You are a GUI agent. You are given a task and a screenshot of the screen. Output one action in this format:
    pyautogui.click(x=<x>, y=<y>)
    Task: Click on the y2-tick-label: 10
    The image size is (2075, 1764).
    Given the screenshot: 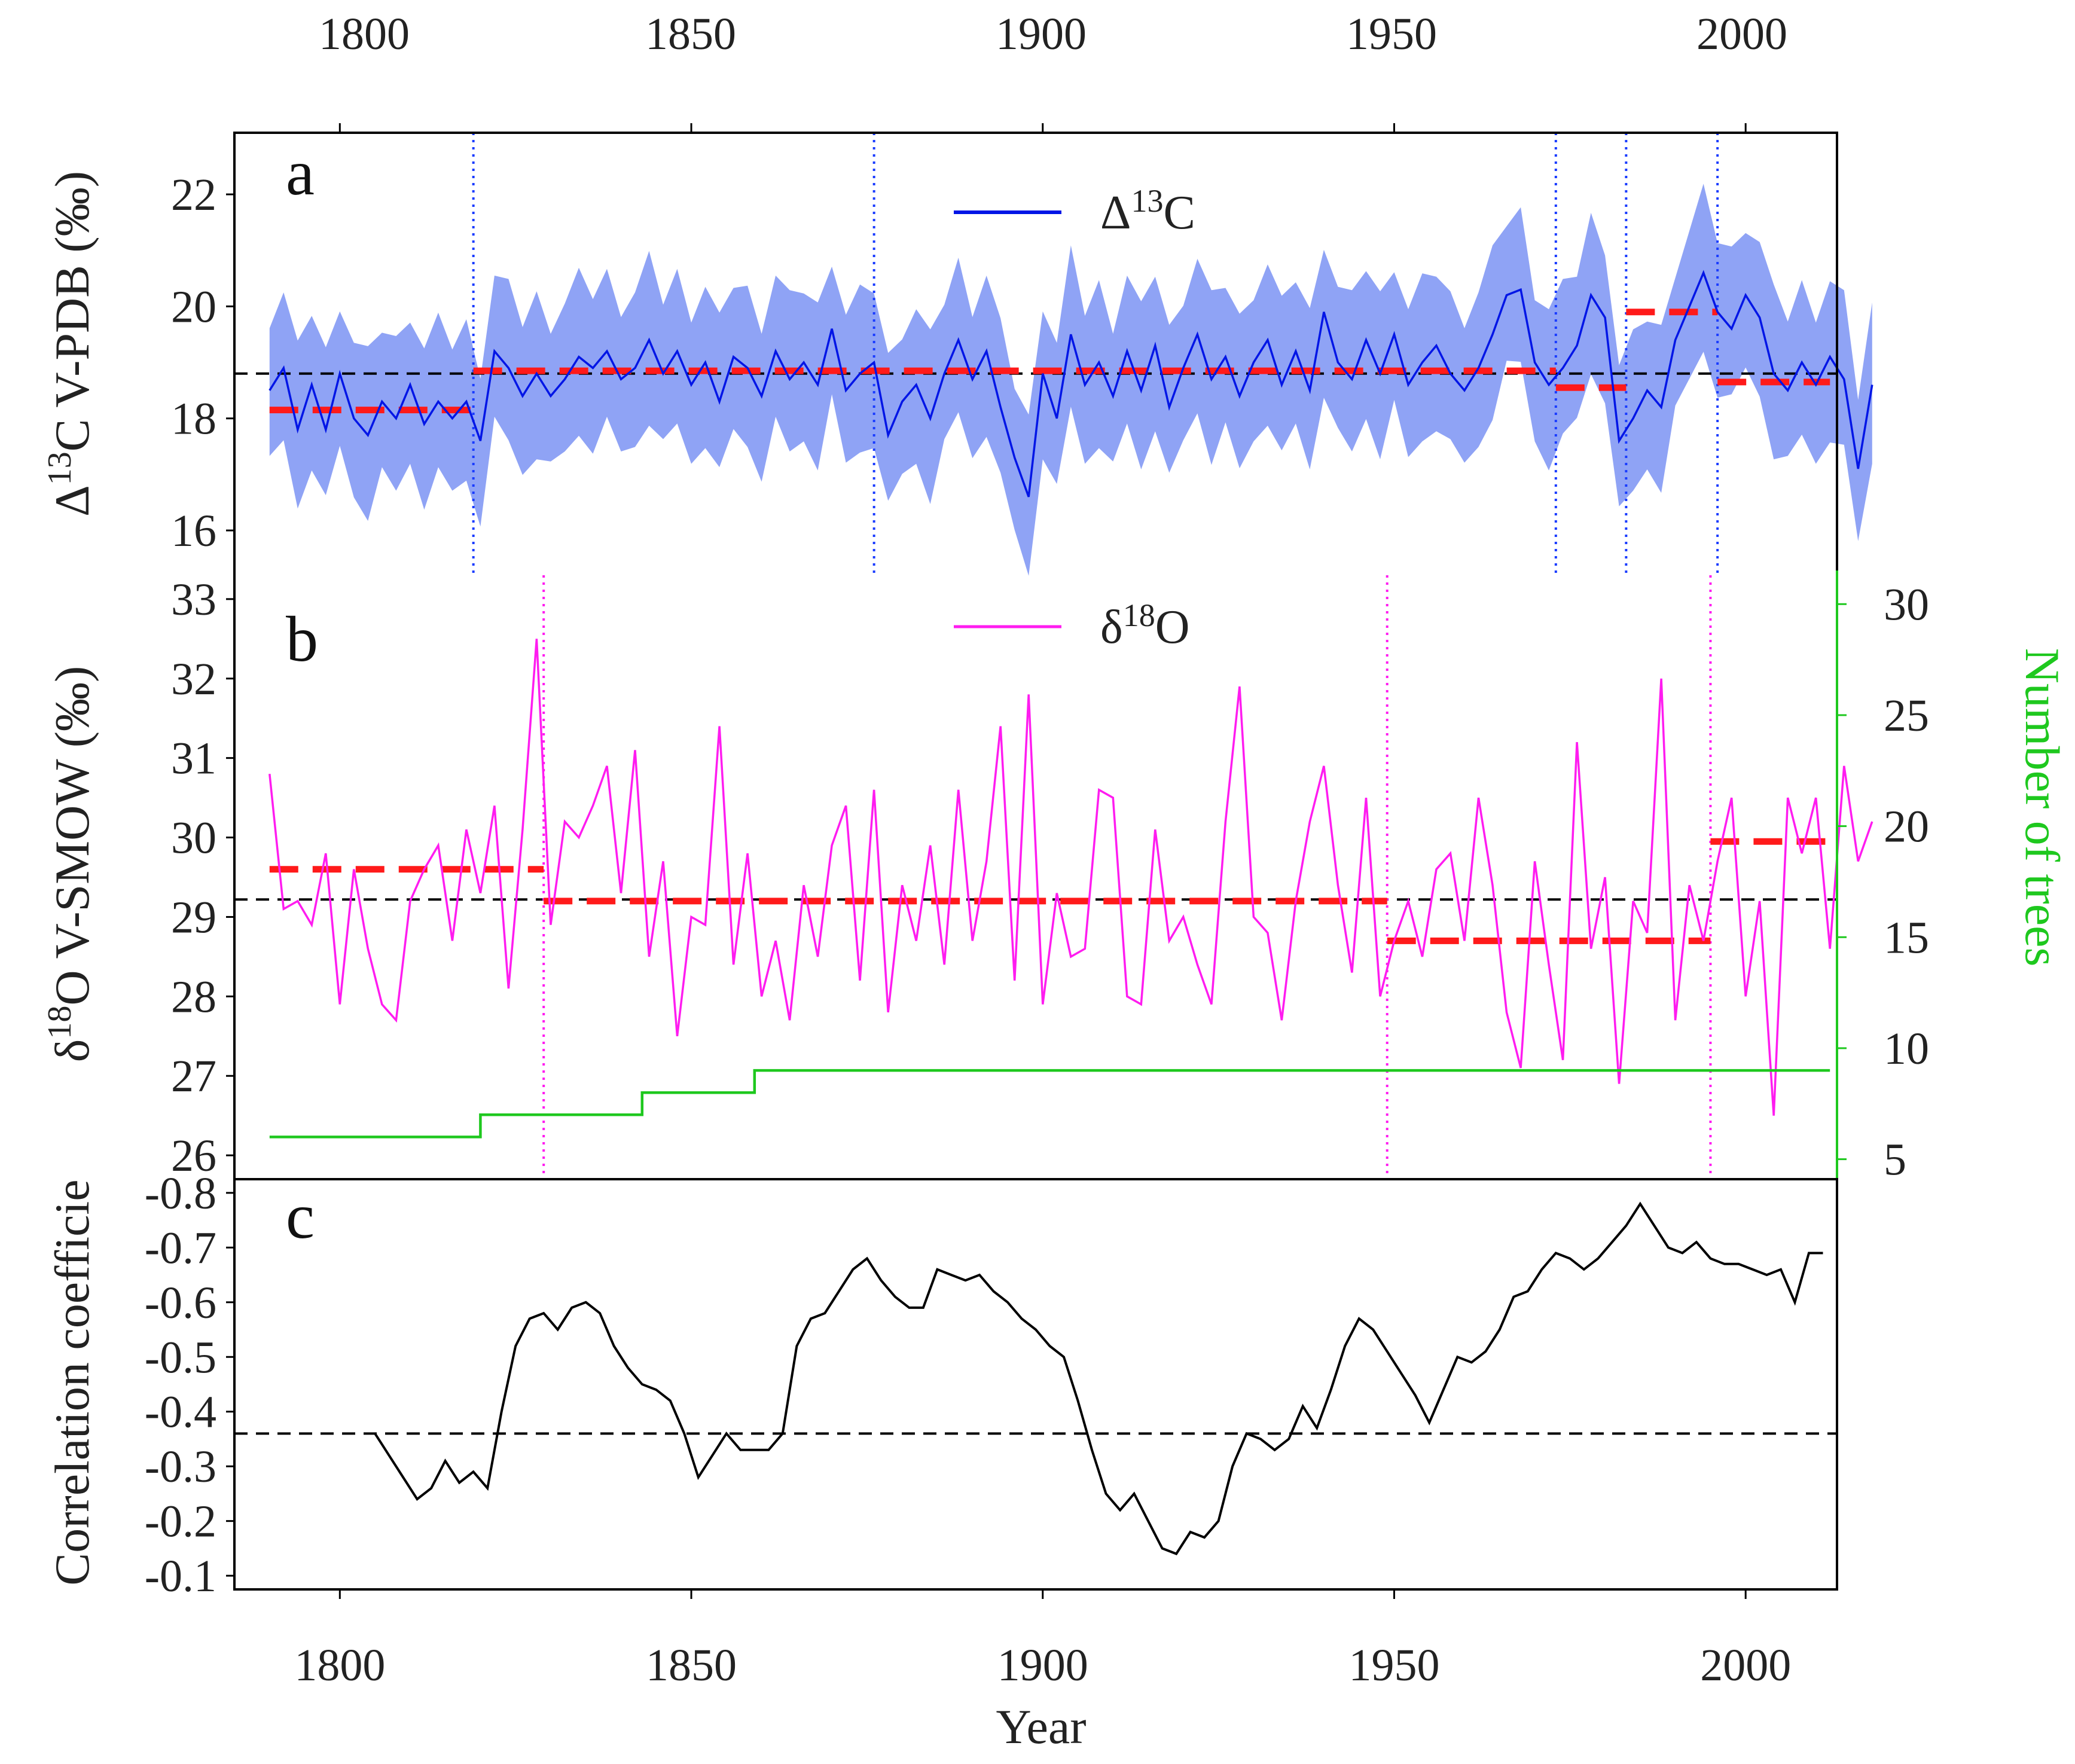 What is the action you would take?
    pyautogui.click(x=1907, y=1049)
    